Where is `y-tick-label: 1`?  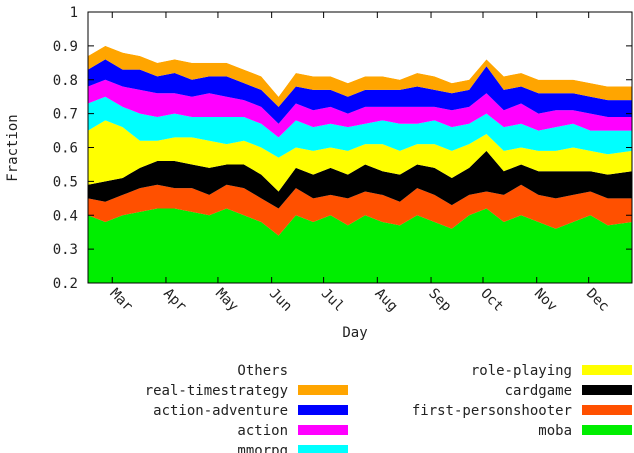
y-tick-label: 1 is located at coordinates (74, 13).